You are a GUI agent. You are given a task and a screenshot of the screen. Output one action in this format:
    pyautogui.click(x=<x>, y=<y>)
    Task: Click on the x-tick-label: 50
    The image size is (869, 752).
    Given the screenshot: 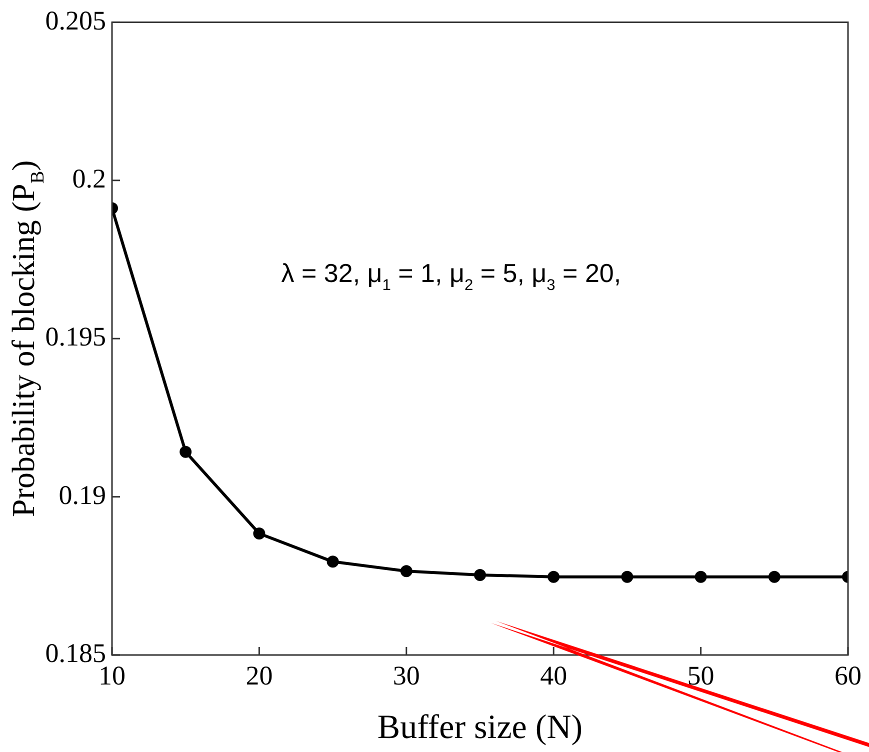 What is the action you would take?
    pyautogui.click(x=700, y=675)
    